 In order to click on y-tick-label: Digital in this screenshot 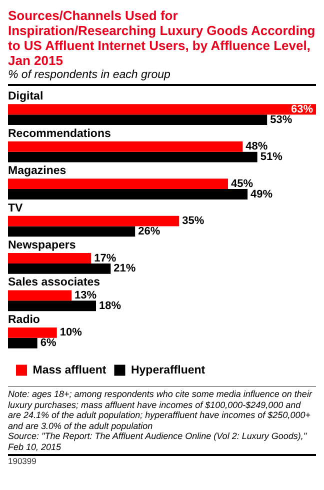, I will do `click(26, 96)`.